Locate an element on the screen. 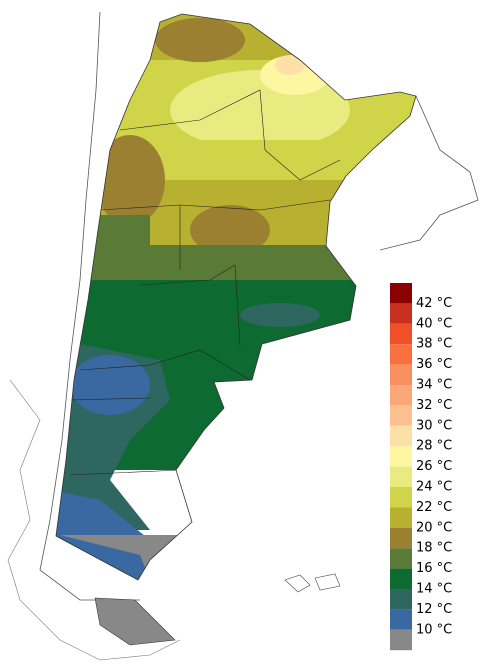 Image resolution: width=481 pixels, height=668 pixels. legend-label: 22 °C is located at coordinates (434, 507).